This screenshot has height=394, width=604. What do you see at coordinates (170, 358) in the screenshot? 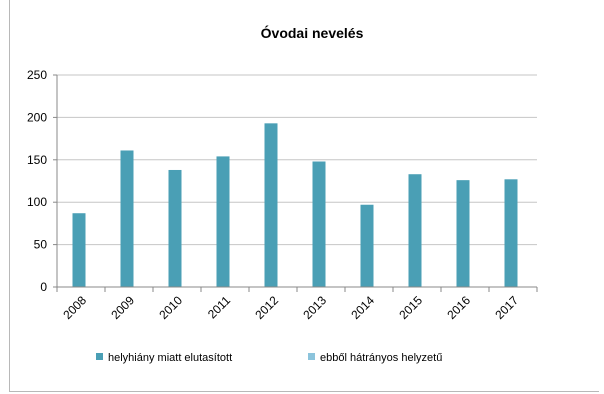
I see `legend-label-helyhiany: helyhiány miatt elutasított` at bounding box center [170, 358].